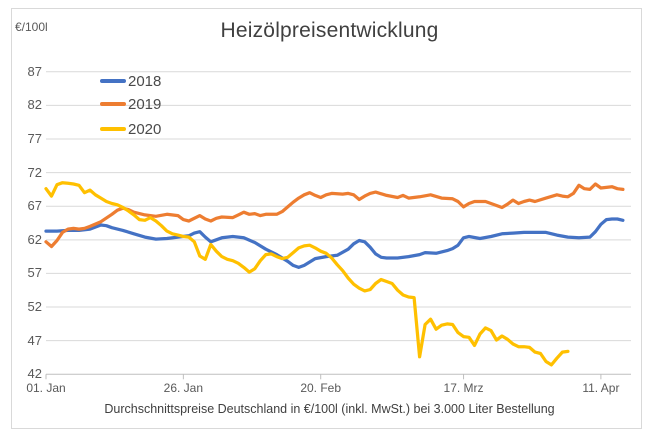 This screenshot has height=433, width=659. What do you see at coordinates (334, 215) in the screenshot?
I see `series-line-2019` at bounding box center [334, 215].